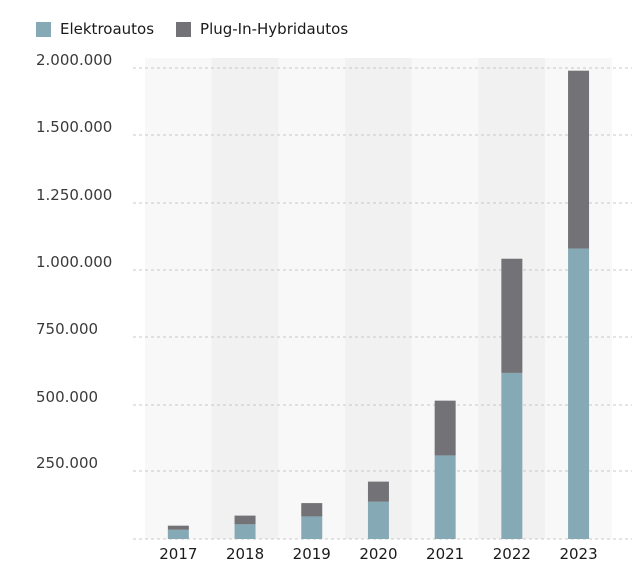  What do you see at coordinates (378, 491) in the screenshot?
I see `bar-2020-plug-in-hybridautos` at bounding box center [378, 491].